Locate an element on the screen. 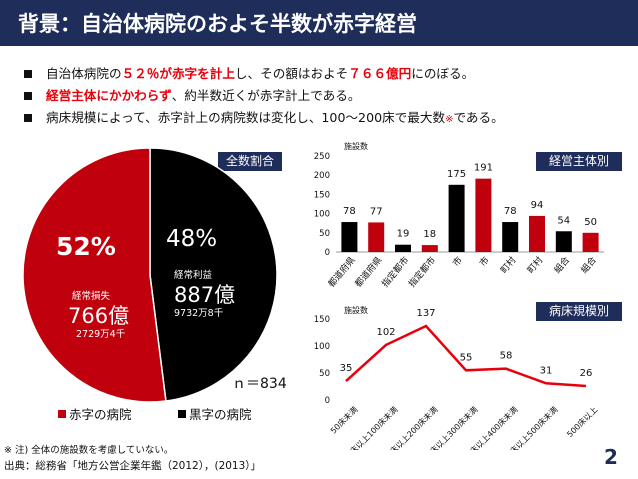 This screenshot has height=479, width=638. page-number: 2 is located at coordinates (611, 457).